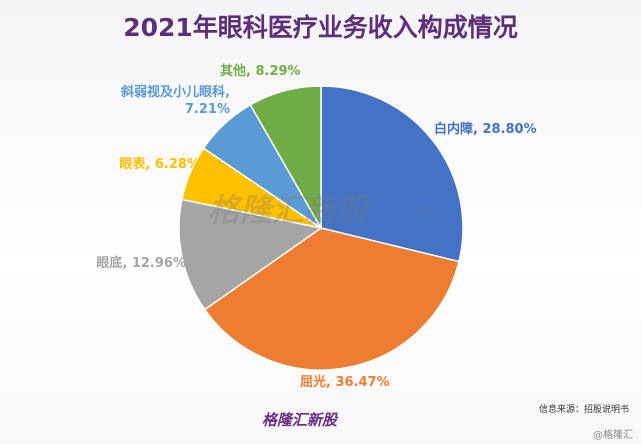  What do you see at coordinates (233, 71) in the screenshot?
I see `category-label: 其他` at bounding box center [233, 71].